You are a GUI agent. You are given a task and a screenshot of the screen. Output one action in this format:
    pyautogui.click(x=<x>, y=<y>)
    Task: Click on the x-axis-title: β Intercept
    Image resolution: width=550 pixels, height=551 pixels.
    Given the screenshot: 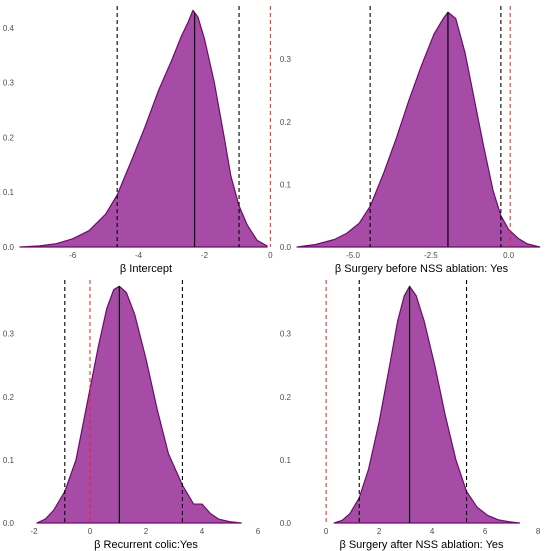 What is the action you would take?
    pyautogui.click(x=146, y=269)
    